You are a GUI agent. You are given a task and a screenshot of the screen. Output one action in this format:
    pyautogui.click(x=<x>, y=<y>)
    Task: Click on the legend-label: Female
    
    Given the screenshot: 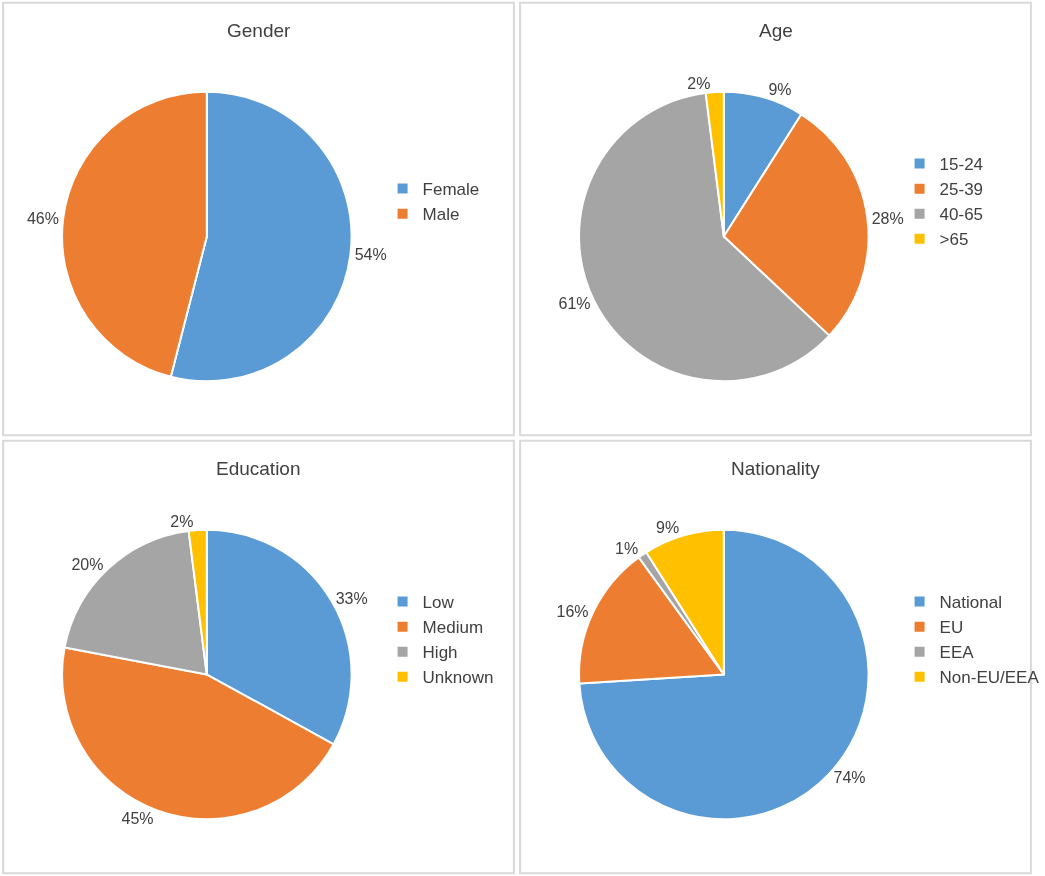 What is the action you would take?
    pyautogui.click(x=451, y=190)
    